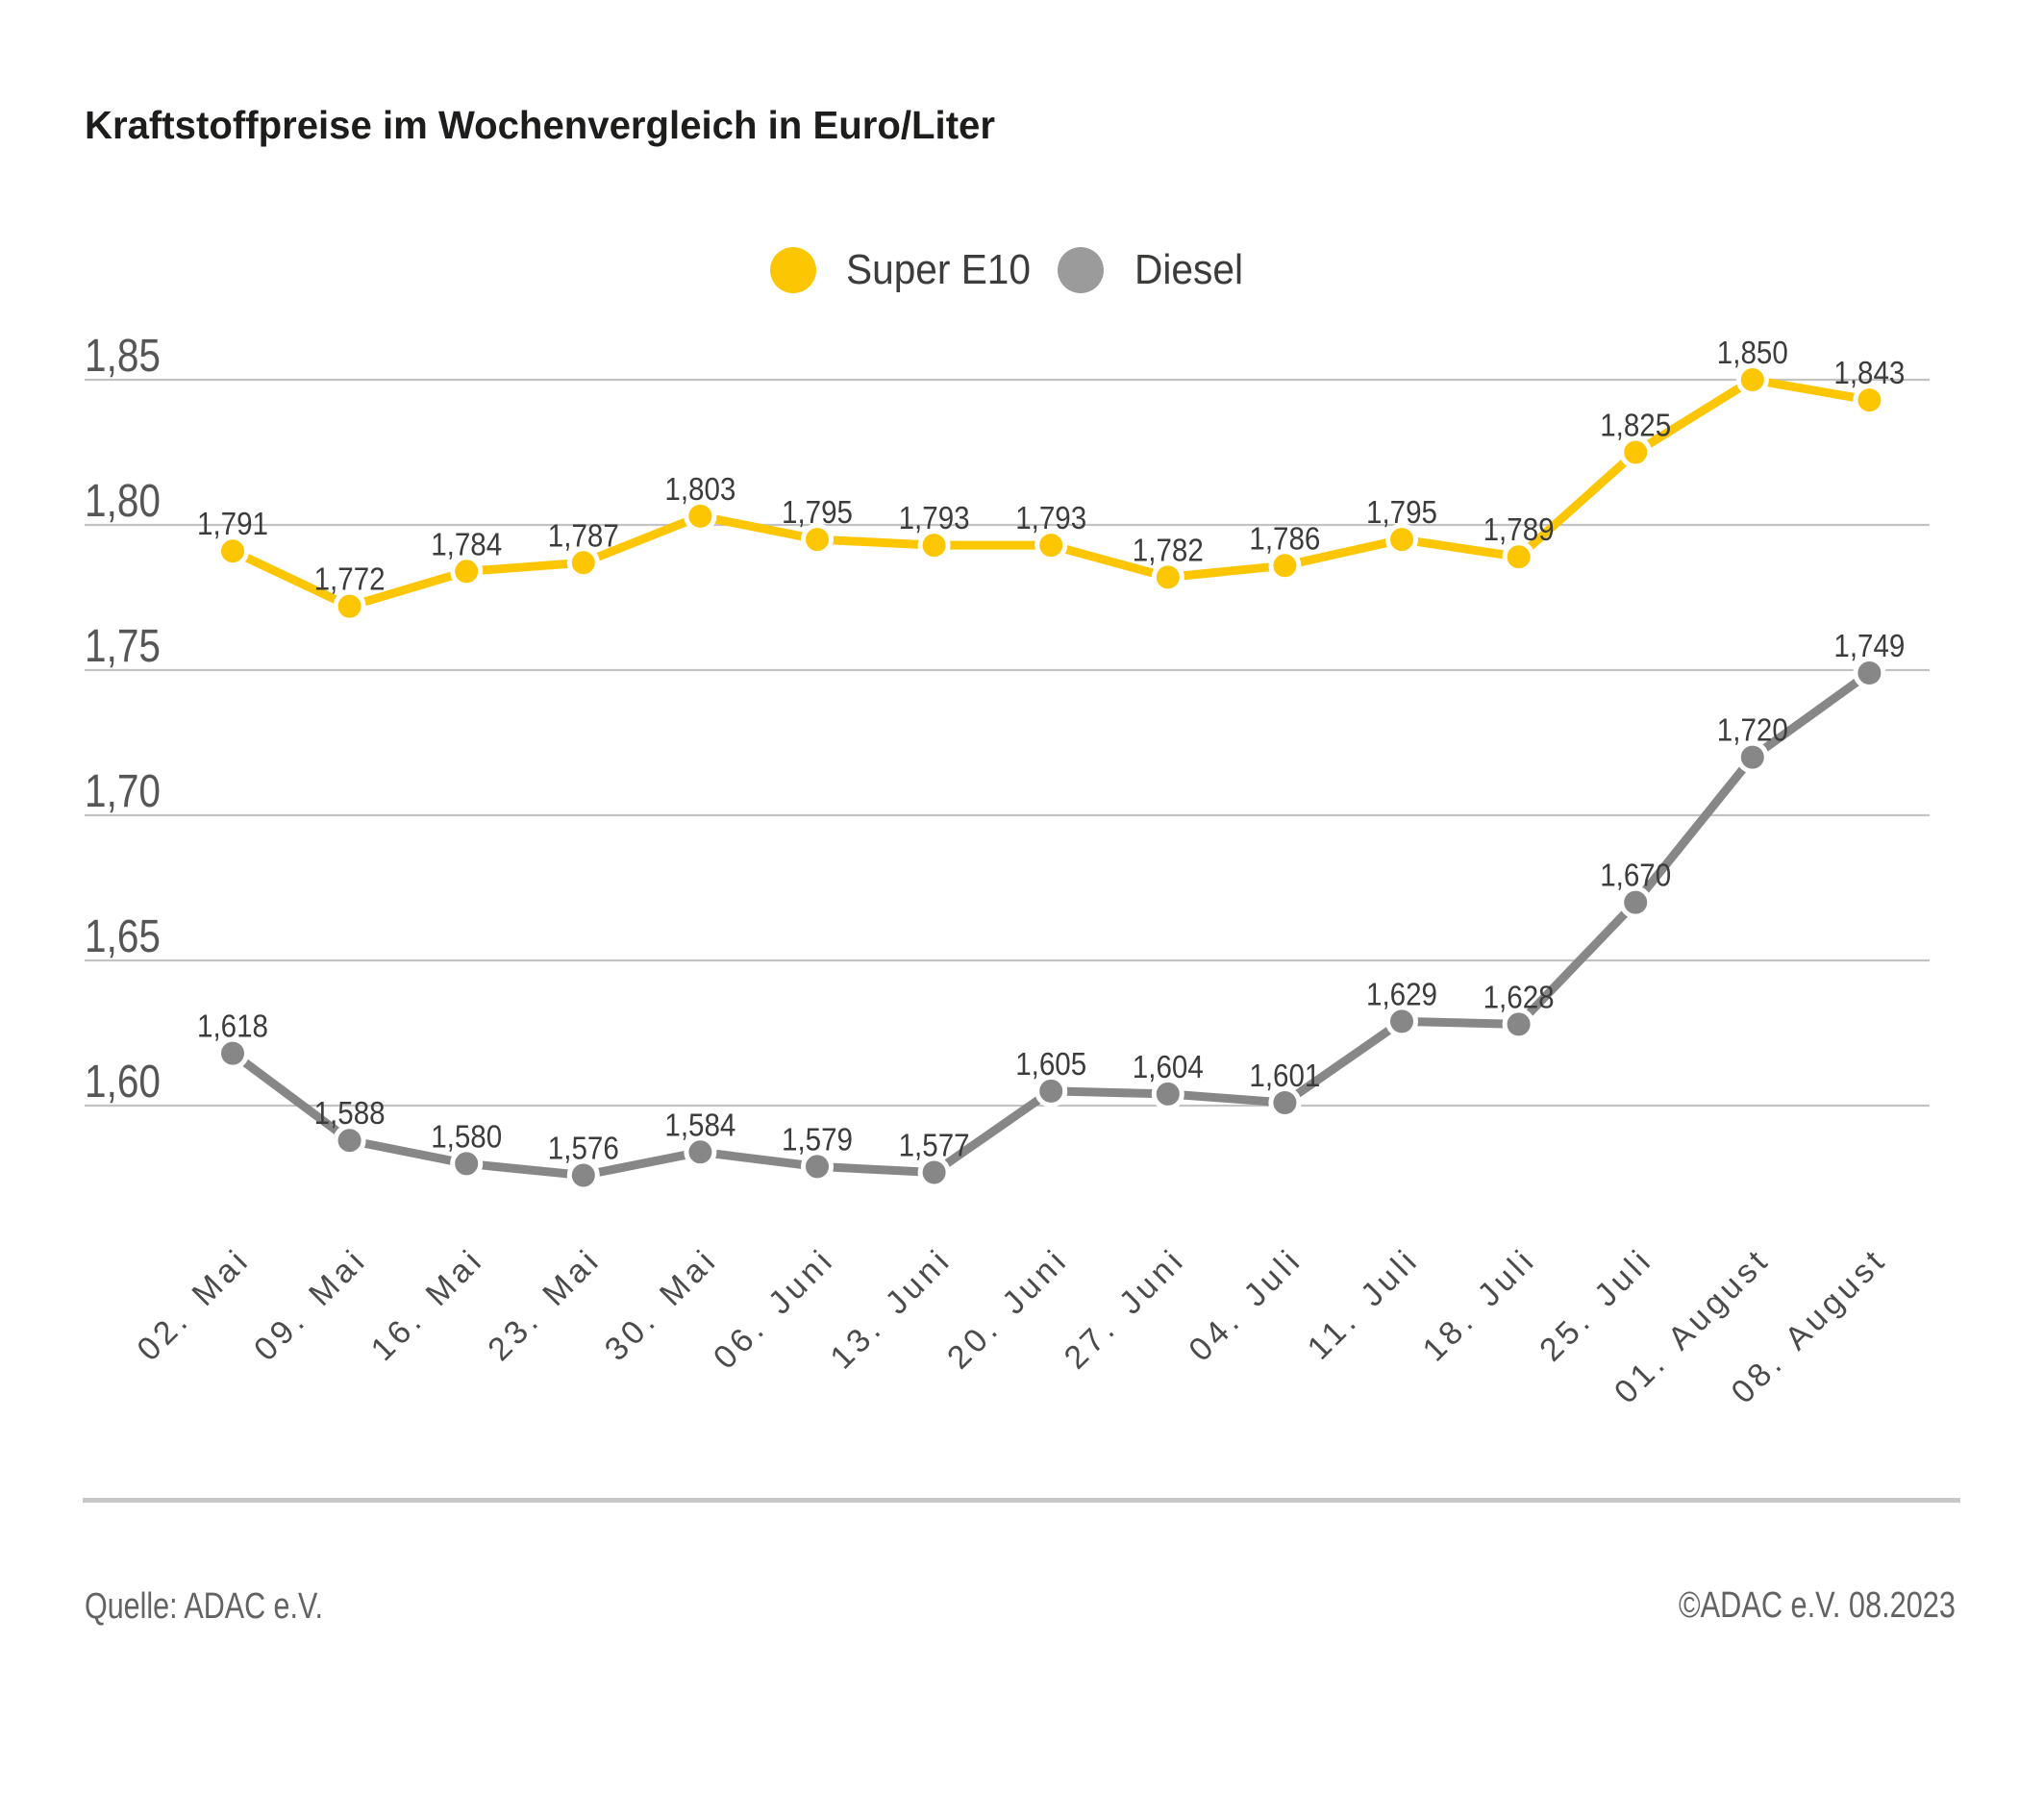  Describe the element at coordinates (1817, 1606) in the screenshot. I see `svg-text: ©ADAC e.V. 08.2023` at that location.